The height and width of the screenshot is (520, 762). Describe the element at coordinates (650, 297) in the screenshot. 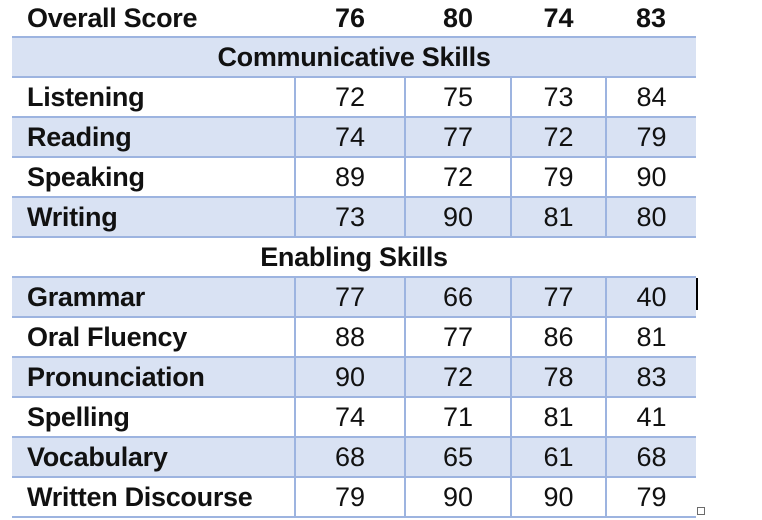

I see `score-cell: 40` at that location.